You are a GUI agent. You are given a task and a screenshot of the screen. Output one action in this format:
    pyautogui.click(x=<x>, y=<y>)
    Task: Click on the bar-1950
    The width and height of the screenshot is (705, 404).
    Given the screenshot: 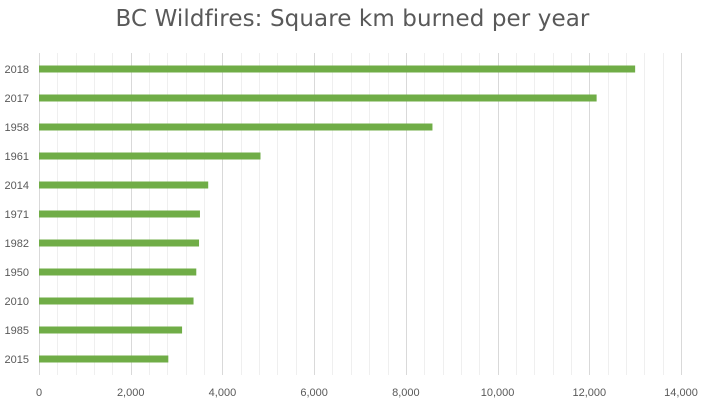 What is the action you would take?
    pyautogui.click(x=118, y=272)
    